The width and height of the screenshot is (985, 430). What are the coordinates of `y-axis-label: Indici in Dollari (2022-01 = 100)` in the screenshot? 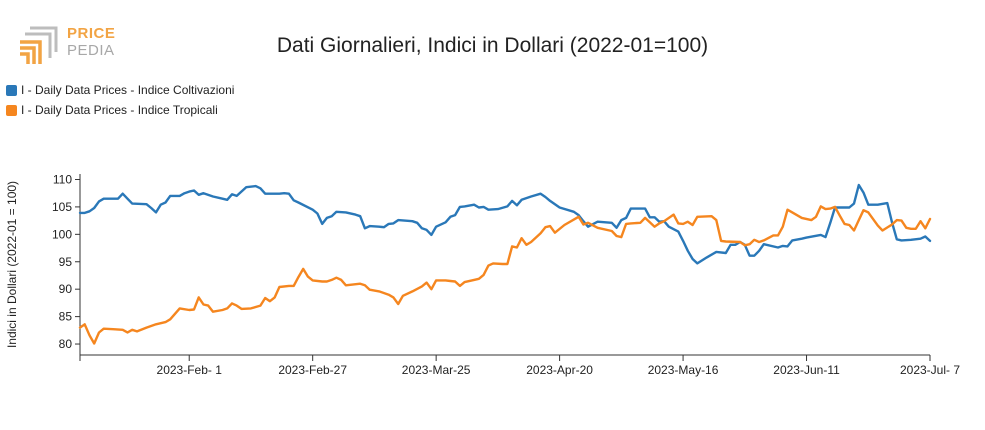 It's located at (12, 264).